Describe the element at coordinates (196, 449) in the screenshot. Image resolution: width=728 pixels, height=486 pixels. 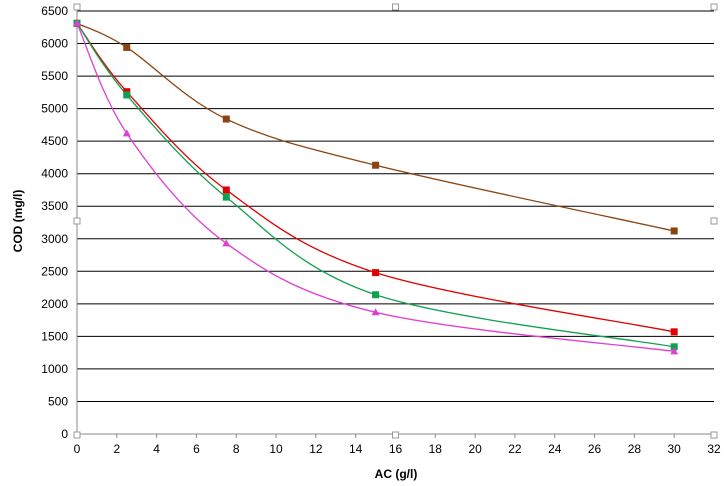
I see `x-tick-label: 6` at that location.